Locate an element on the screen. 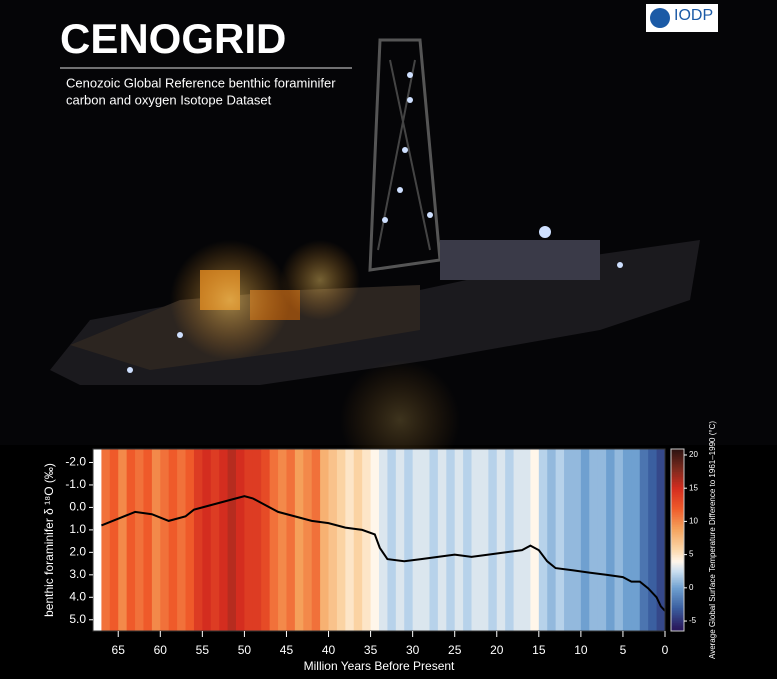 The width and height of the screenshot is (777, 679). x-tick-label: 65 is located at coordinates (119, 650).